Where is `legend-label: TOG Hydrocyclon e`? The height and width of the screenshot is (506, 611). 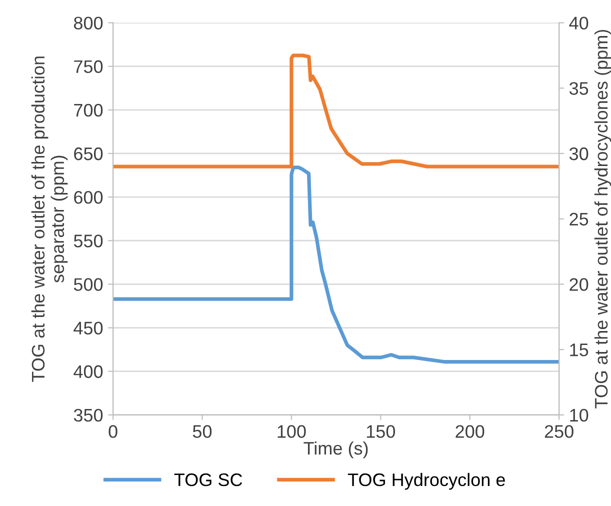
legend-label: TOG Hydrocyclon e is located at coordinates (426, 481).